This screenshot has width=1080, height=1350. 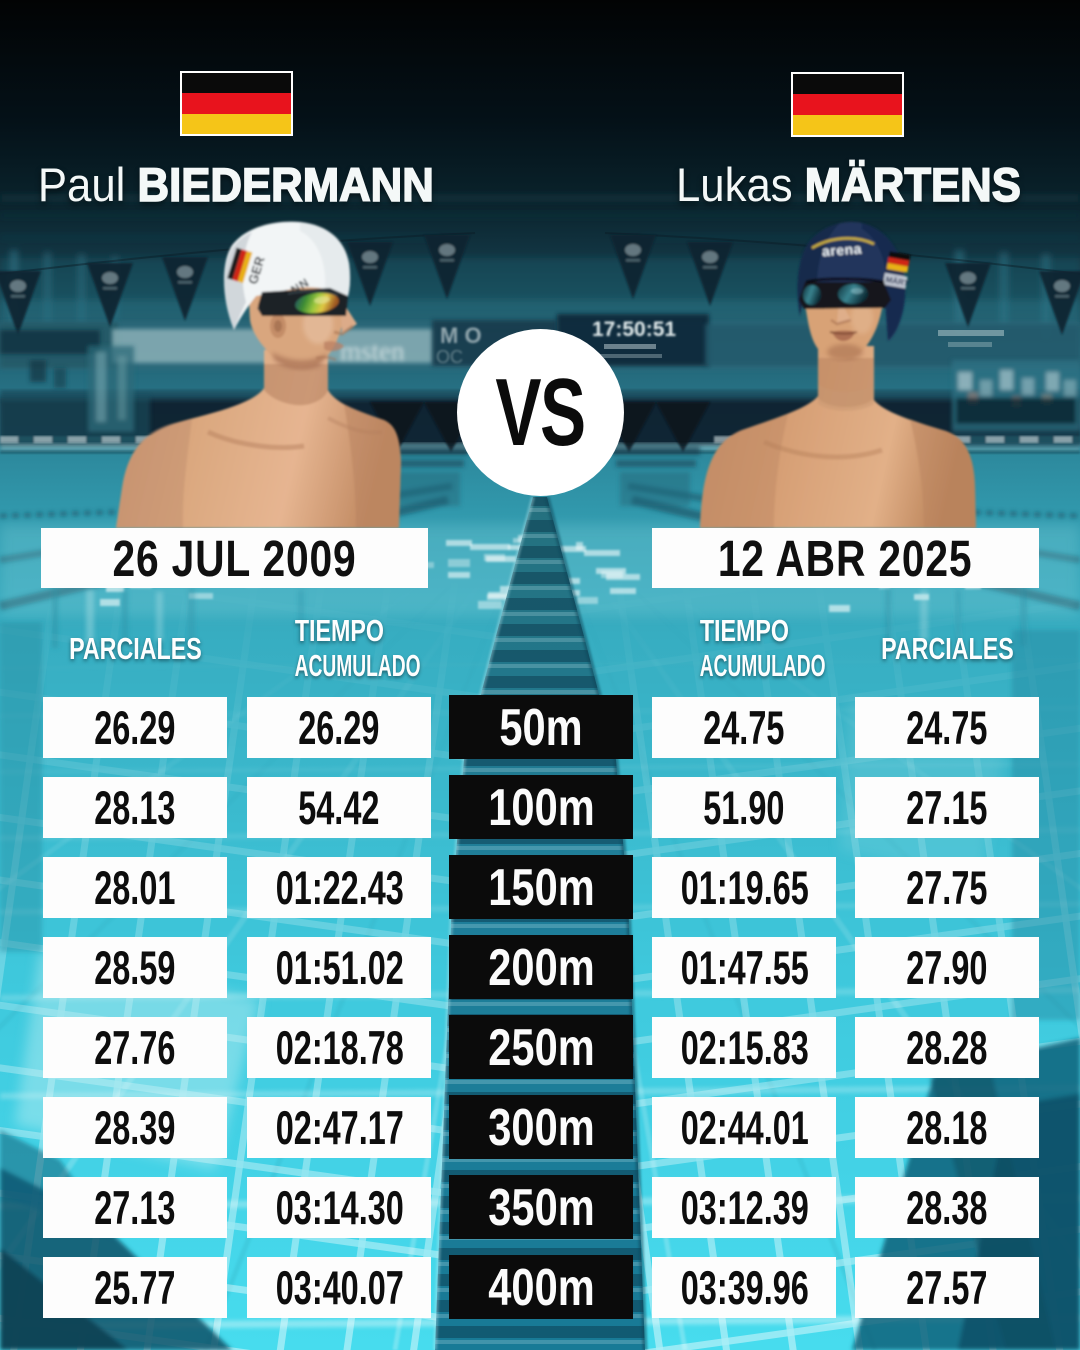 What do you see at coordinates (449, 357) in the screenshot?
I see `svg-text: OC` at bounding box center [449, 357].